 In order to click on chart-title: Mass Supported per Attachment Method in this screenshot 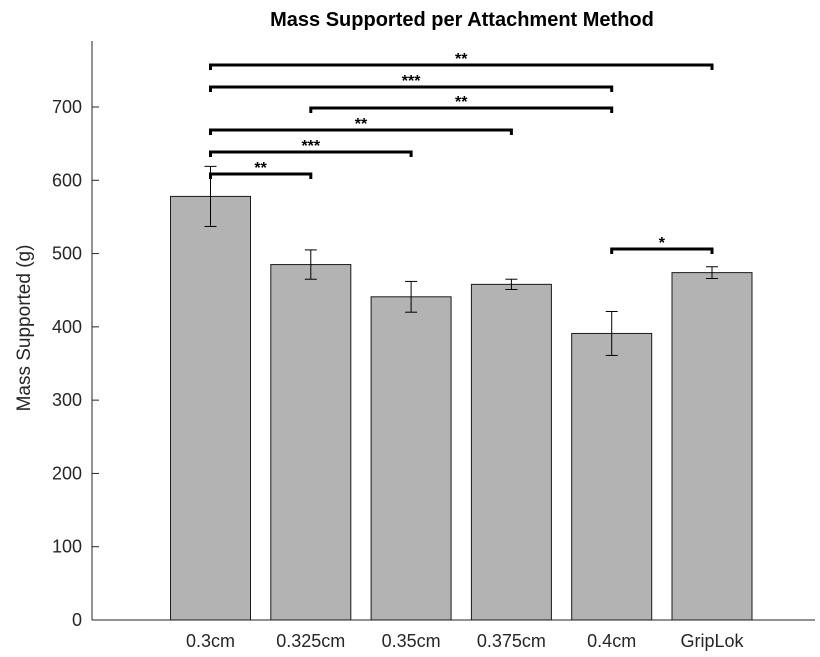, I will do `click(462, 20)`.